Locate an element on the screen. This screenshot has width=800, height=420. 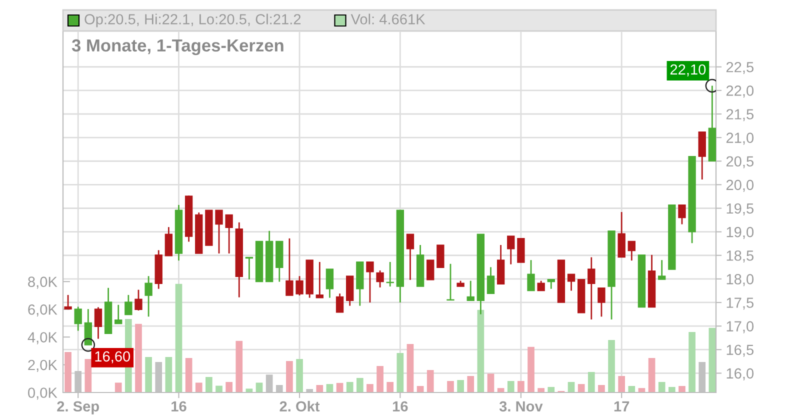
x-tick-label: 2. Sep is located at coordinates (78, 407).